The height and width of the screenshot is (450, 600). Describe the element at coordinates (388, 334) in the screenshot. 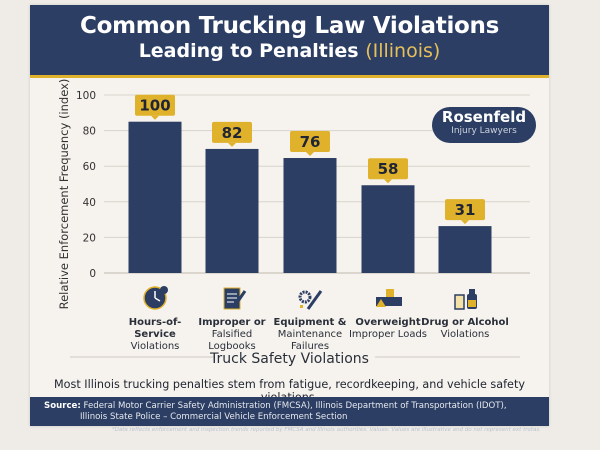

I see `category-label-line: Improper Loads` at that location.